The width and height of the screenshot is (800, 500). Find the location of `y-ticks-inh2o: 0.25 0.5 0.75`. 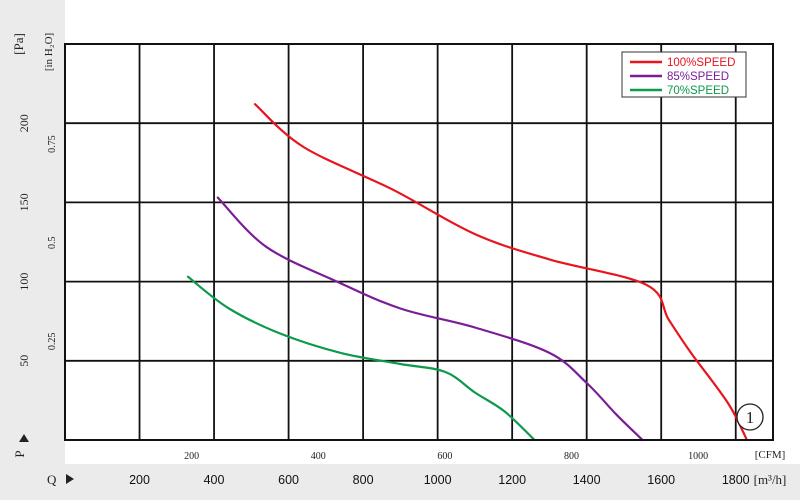

y-ticks-inh2o: 0.25 0.5 0.75 is located at coordinates (52, 242).